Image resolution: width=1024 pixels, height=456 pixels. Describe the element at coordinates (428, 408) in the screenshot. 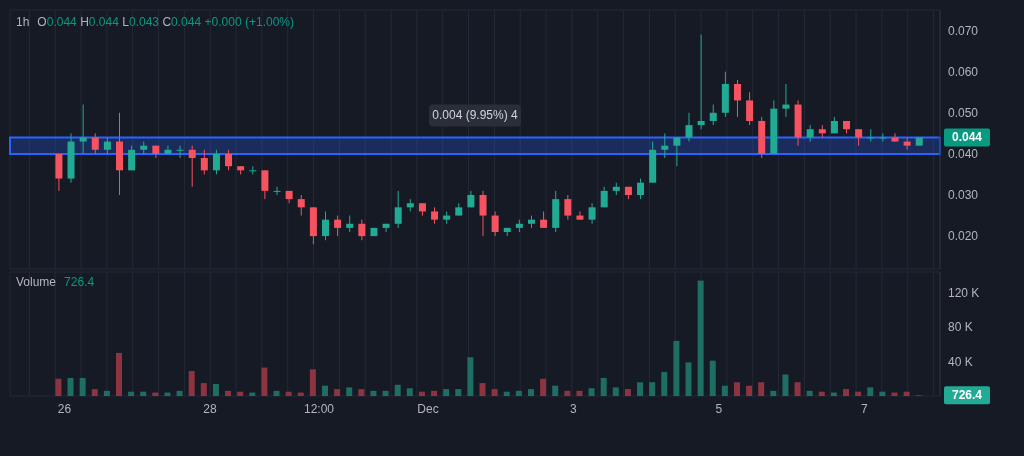

I see `x-tick-label: Dec` at that location.